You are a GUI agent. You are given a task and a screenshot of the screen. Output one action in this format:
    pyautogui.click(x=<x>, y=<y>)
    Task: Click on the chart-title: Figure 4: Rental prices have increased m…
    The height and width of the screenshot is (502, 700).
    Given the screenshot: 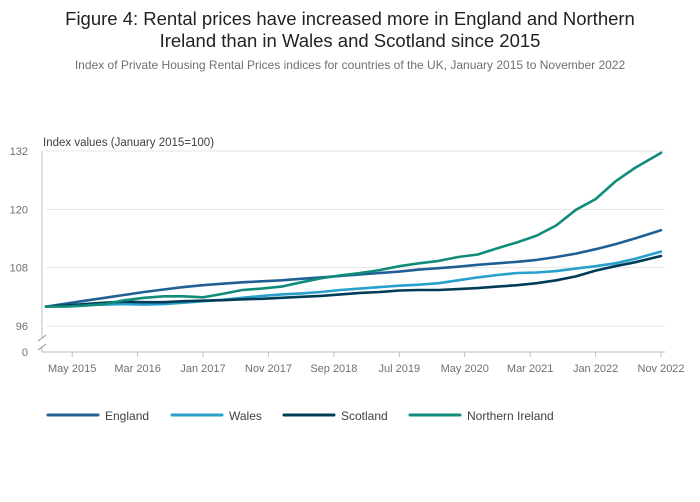 What is the action you would take?
    pyautogui.click(x=350, y=30)
    